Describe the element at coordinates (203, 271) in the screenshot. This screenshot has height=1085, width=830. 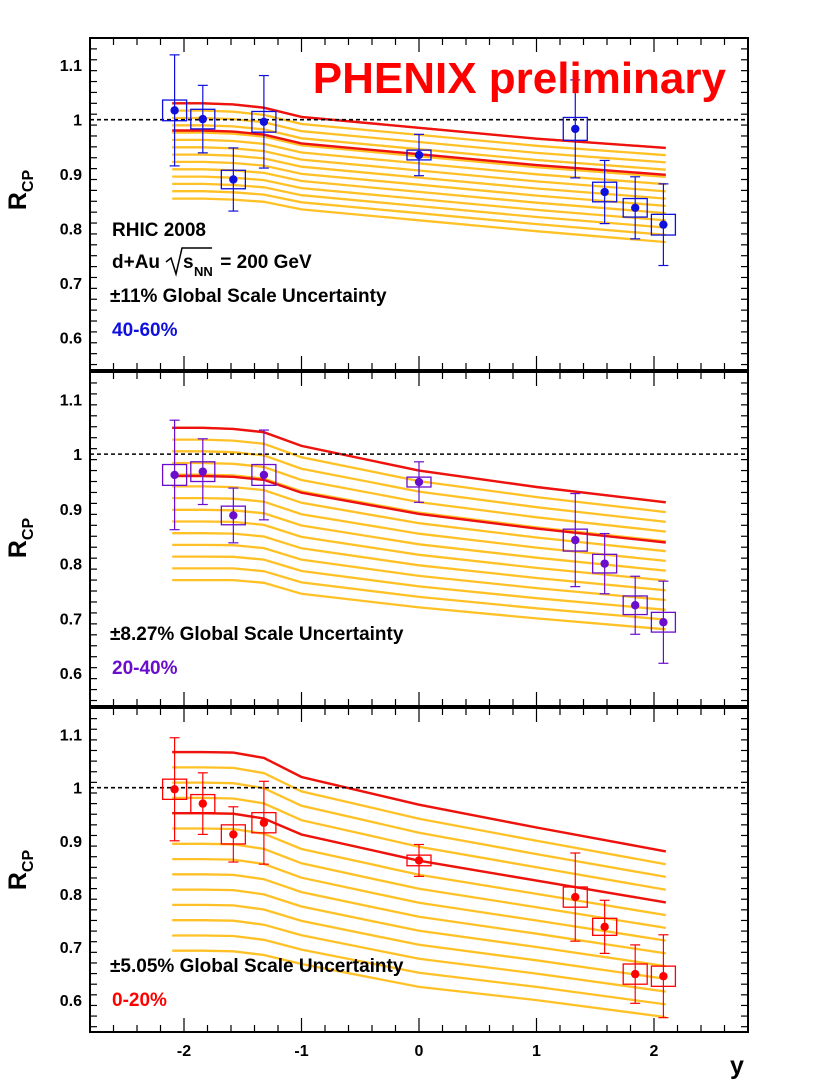
I see `nn-subscript: NN` at that location.